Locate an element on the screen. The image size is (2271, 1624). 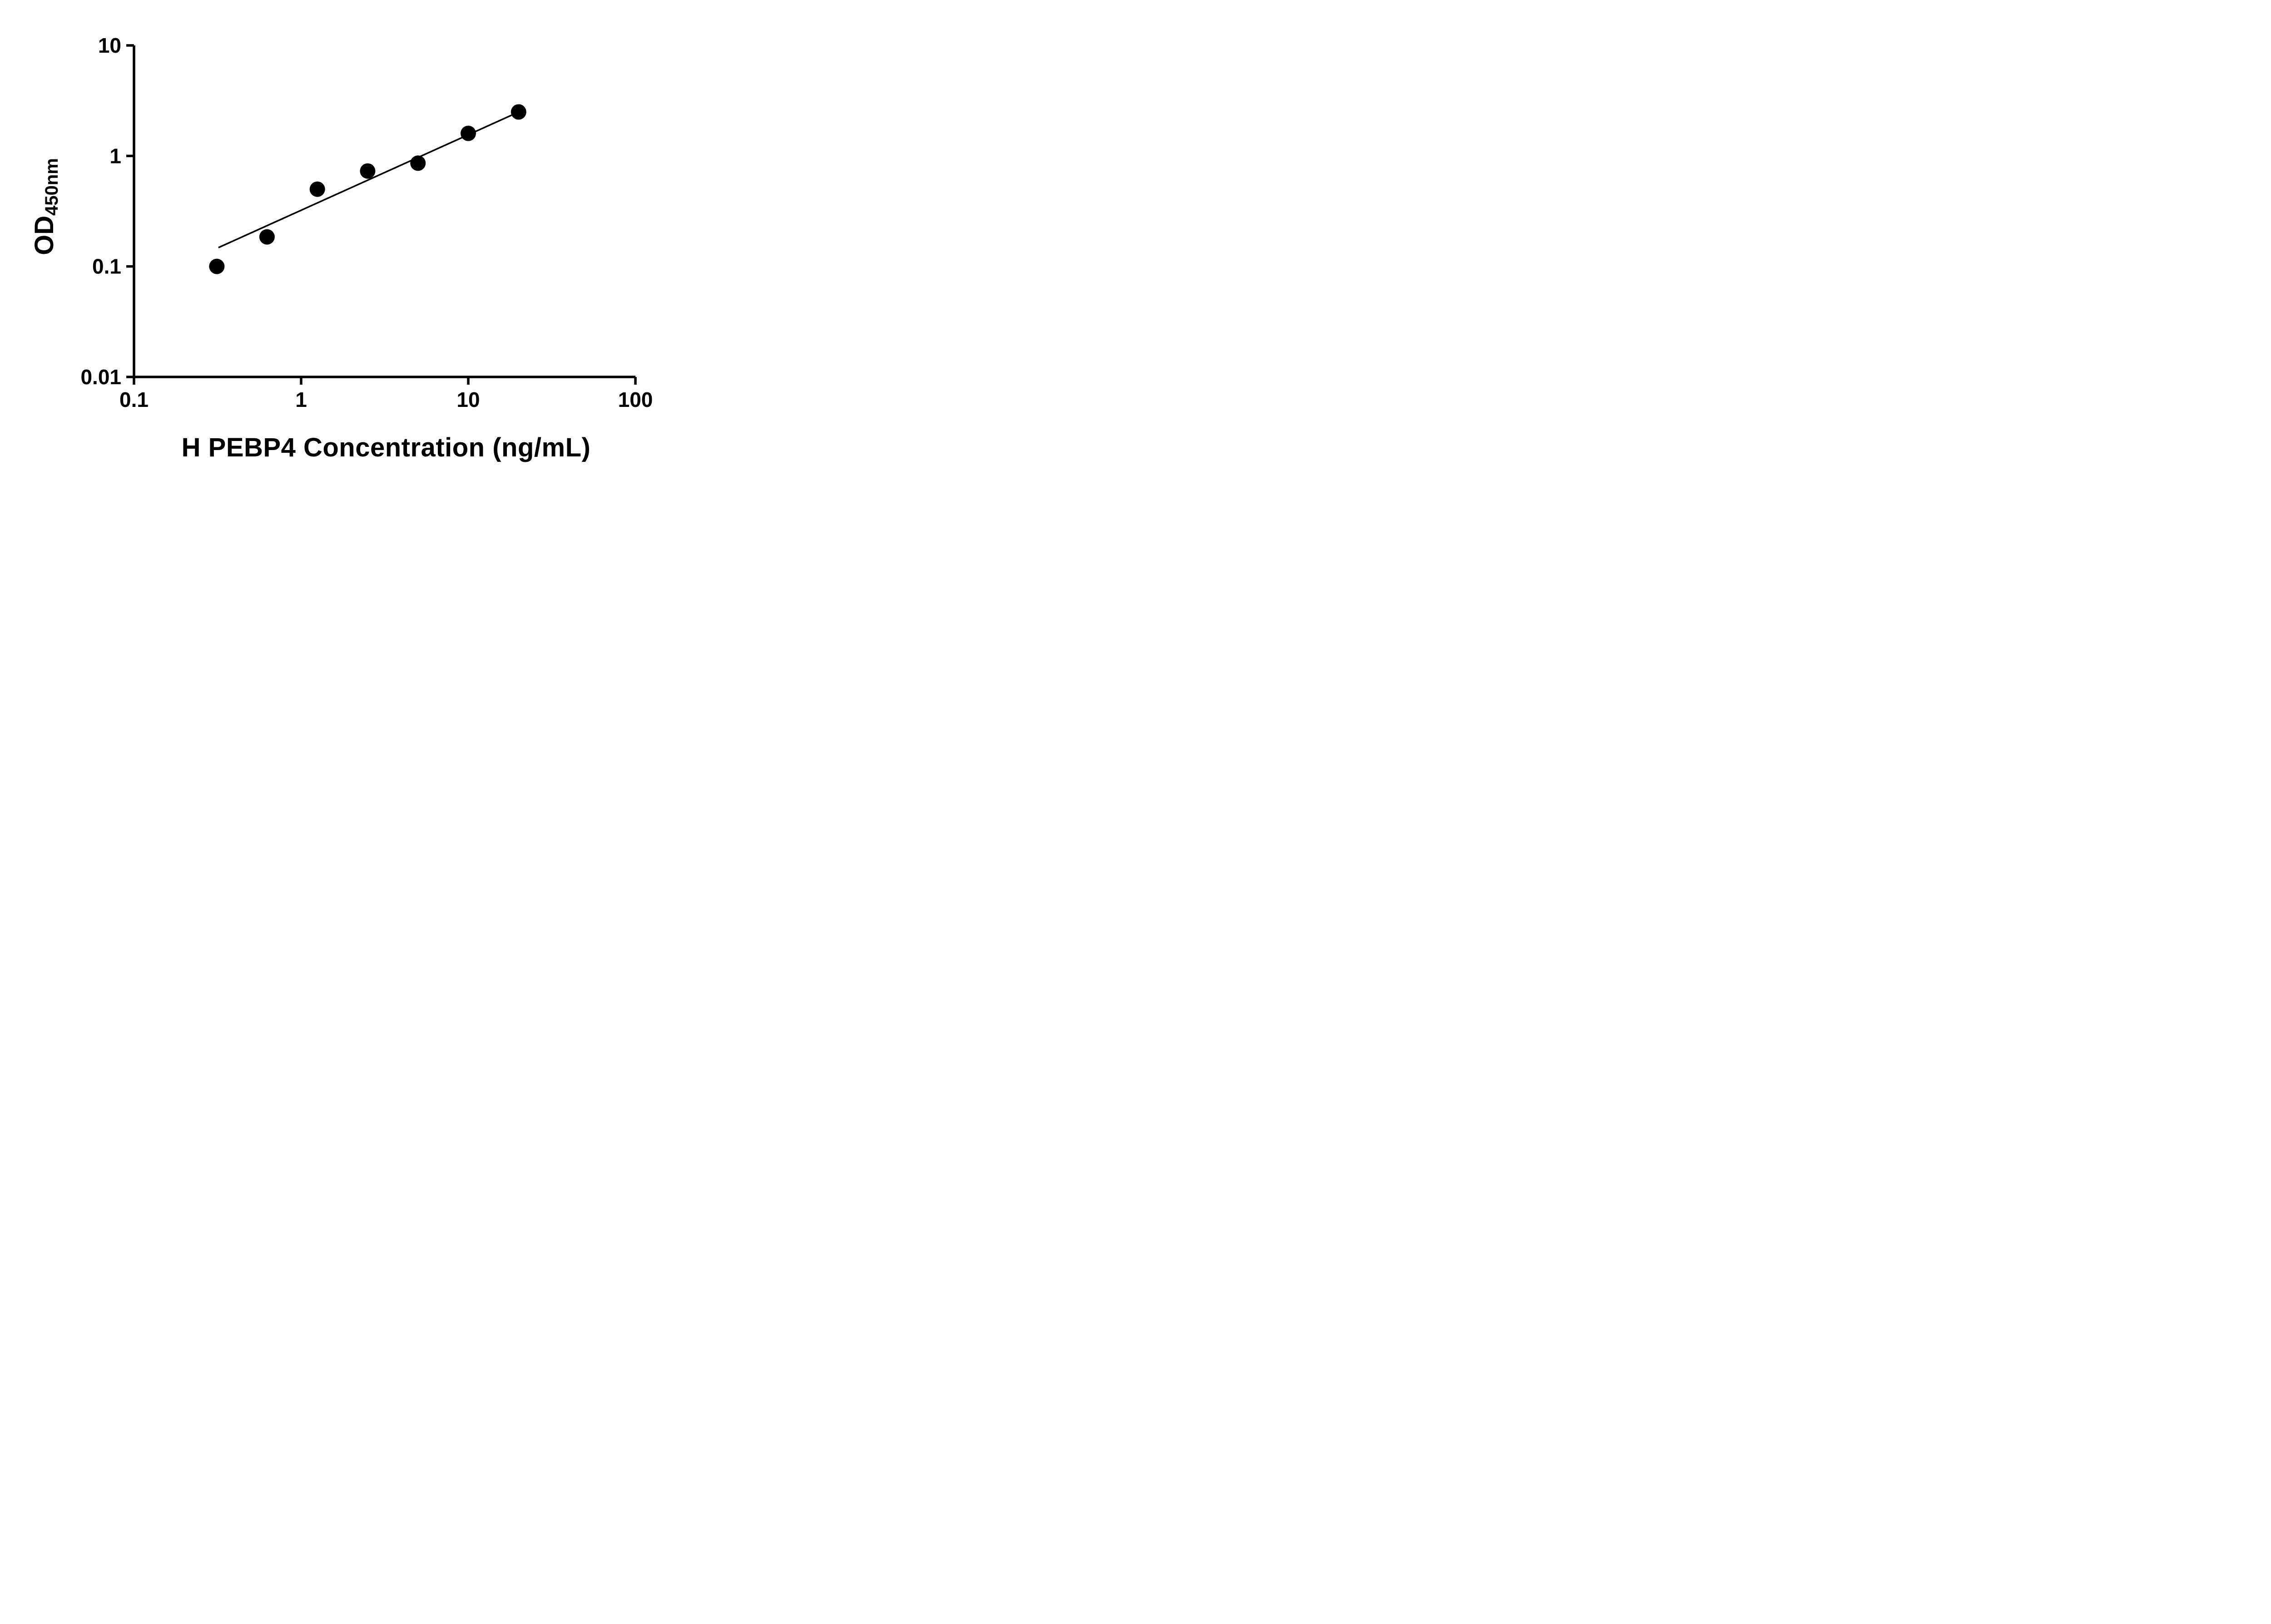
x-axis-tick-label: 0.1 is located at coordinates (134, 399).